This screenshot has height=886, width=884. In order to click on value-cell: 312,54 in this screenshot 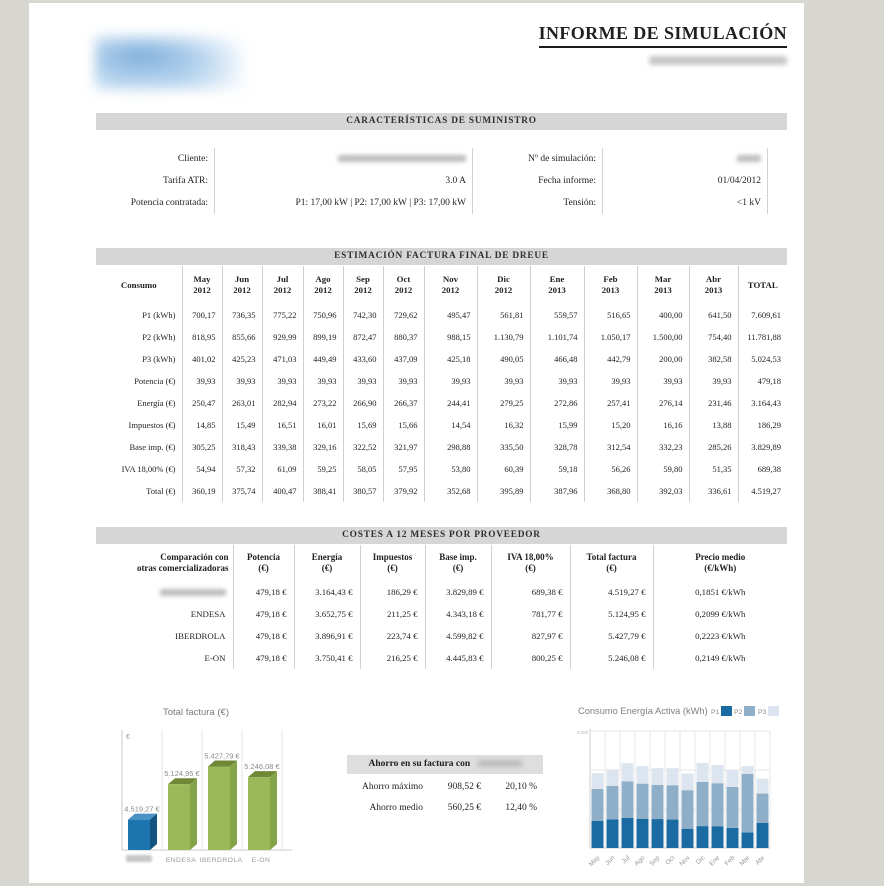, I will do `click(611, 447)`.